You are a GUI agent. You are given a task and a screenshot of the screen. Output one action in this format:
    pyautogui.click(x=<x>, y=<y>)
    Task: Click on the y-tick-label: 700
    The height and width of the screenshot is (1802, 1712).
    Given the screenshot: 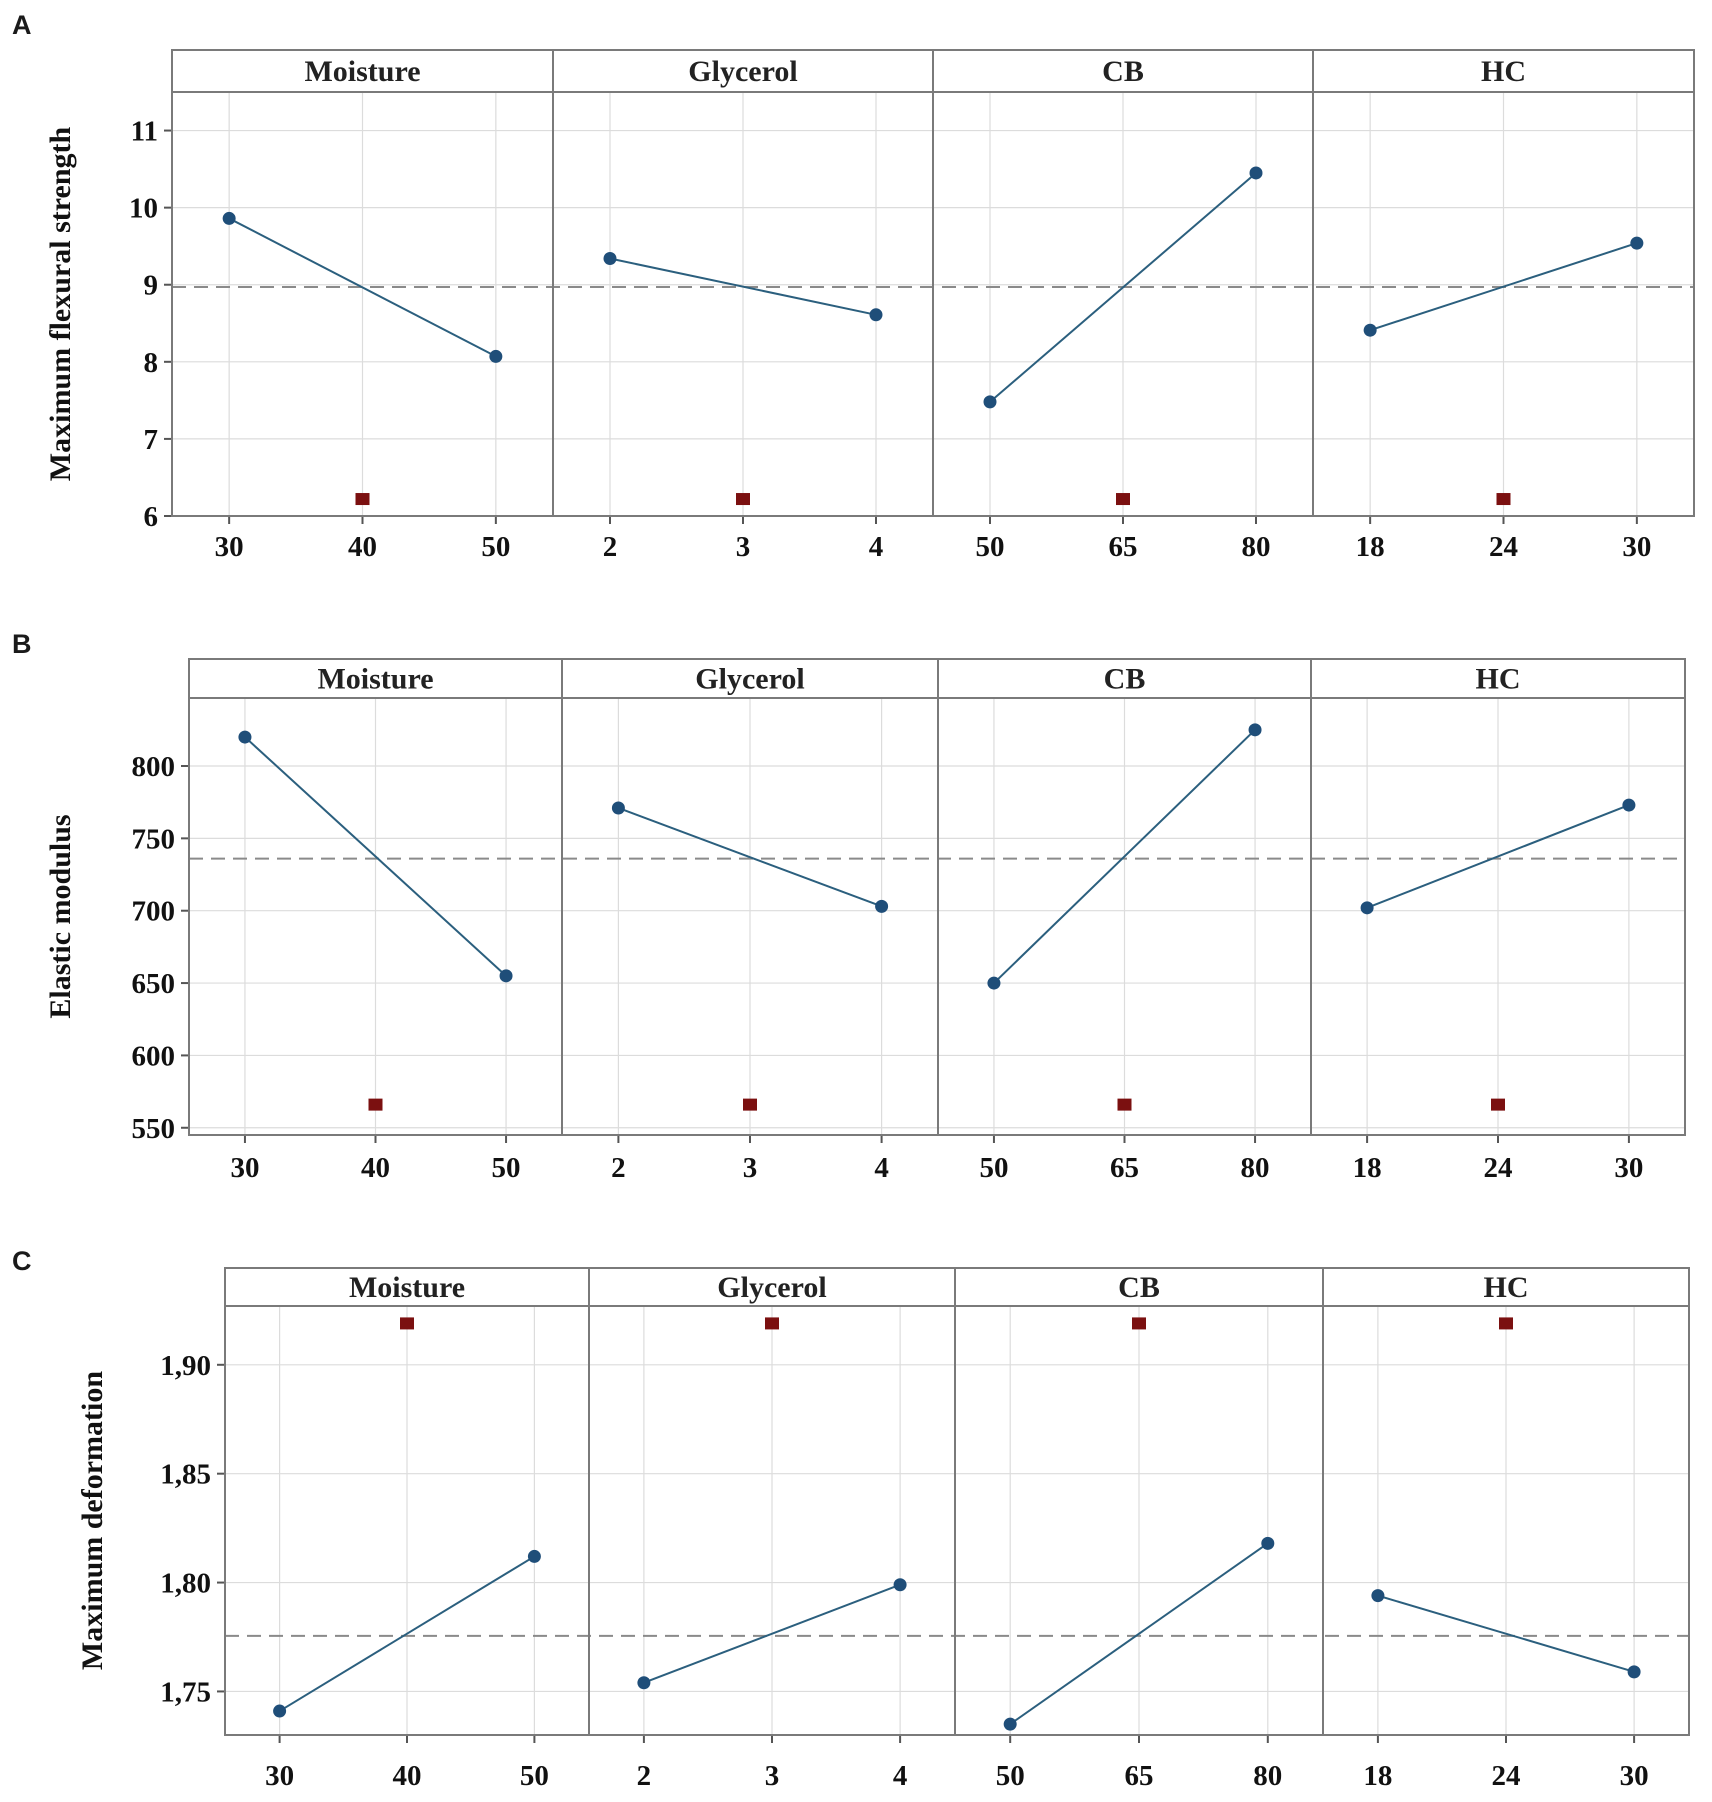 What is the action you would take?
    pyautogui.click(x=154, y=912)
    